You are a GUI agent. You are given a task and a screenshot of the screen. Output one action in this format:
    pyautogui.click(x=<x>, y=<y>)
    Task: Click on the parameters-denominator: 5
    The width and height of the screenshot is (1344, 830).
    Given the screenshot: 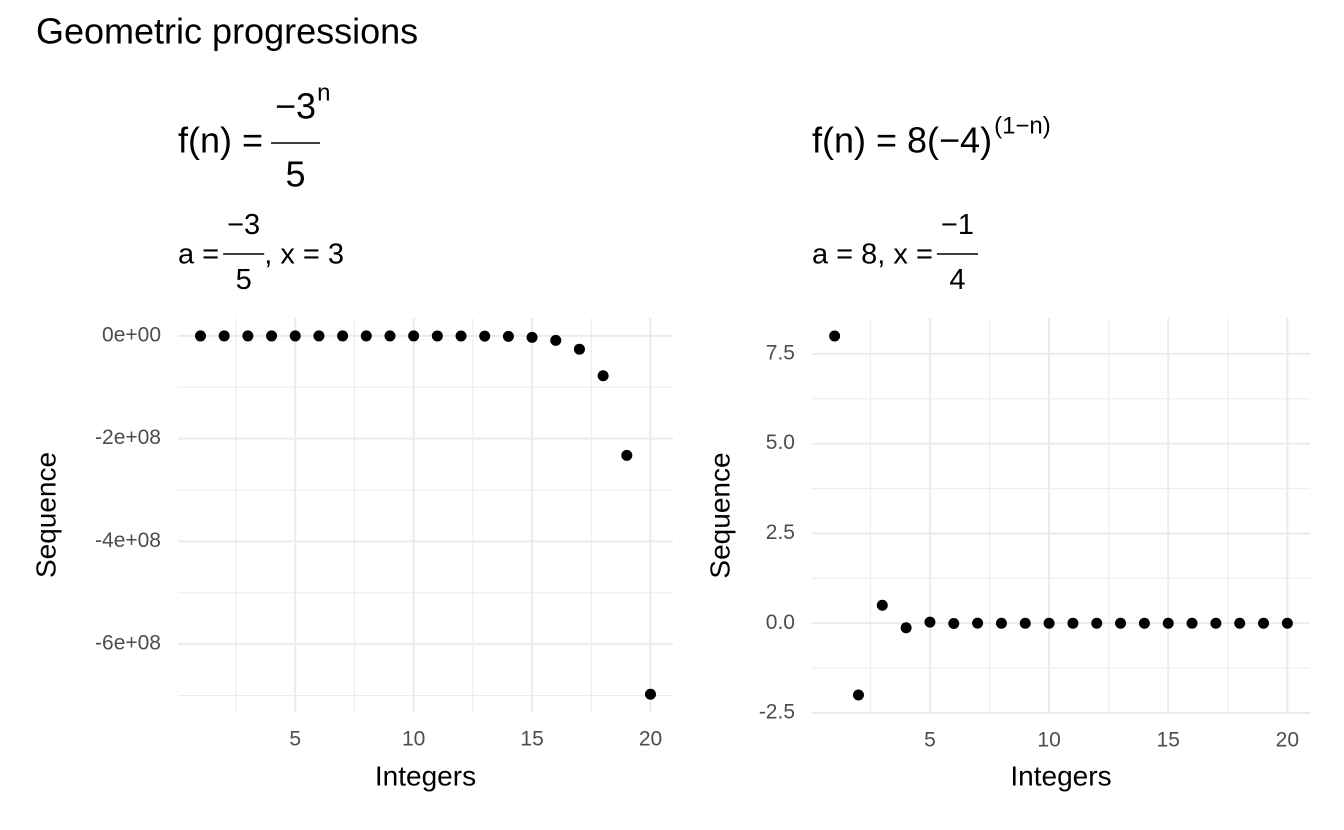 What is the action you would take?
    pyautogui.click(x=244, y=280)
    